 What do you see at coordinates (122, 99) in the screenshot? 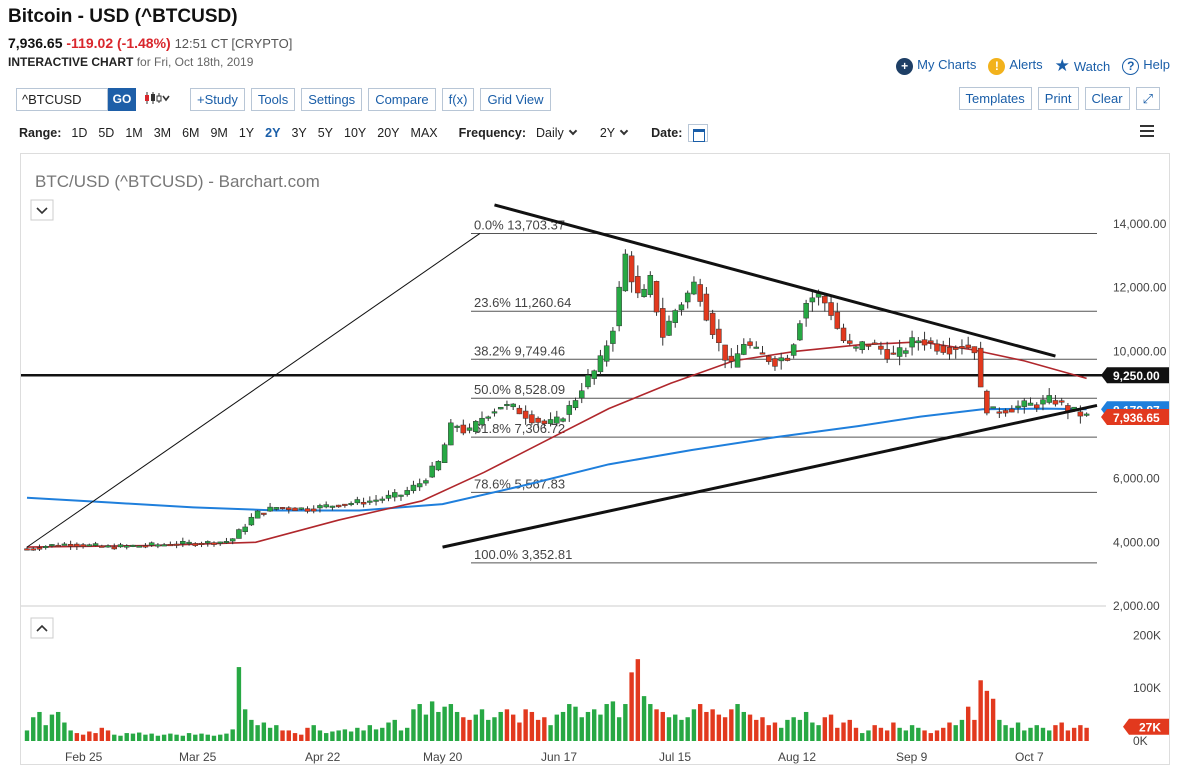
I see `go-button: GO` at bounding box center [122, 99].